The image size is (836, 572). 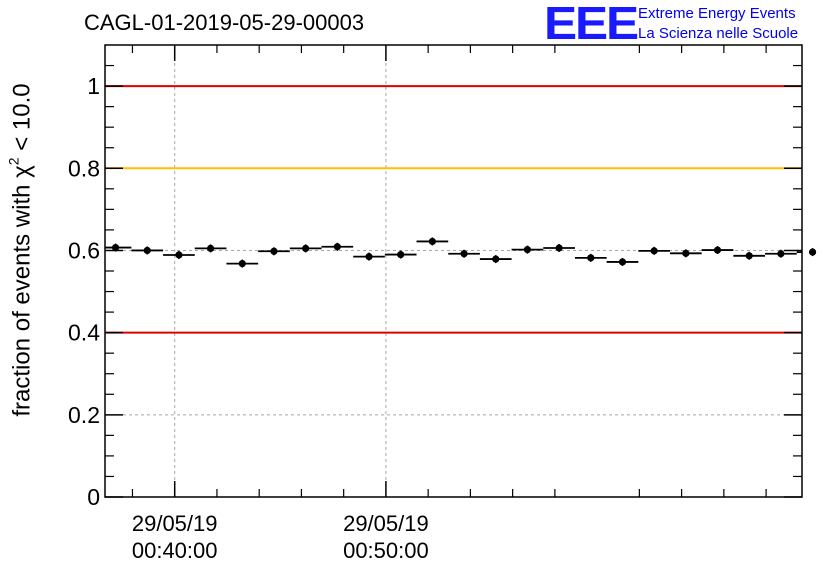 What do you see at coordinates (386, 550) in the screenshot?
I see `x-tick-label-time: 00:50:00` at bounding box center [386, 550].